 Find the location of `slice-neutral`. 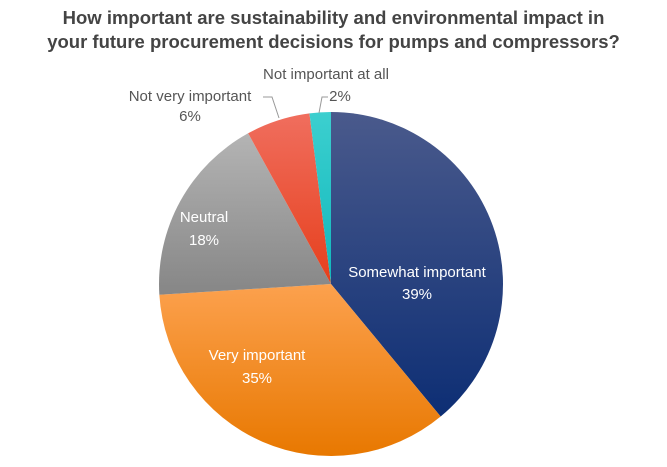

slice-neutral is located at coordinates (245, 214).